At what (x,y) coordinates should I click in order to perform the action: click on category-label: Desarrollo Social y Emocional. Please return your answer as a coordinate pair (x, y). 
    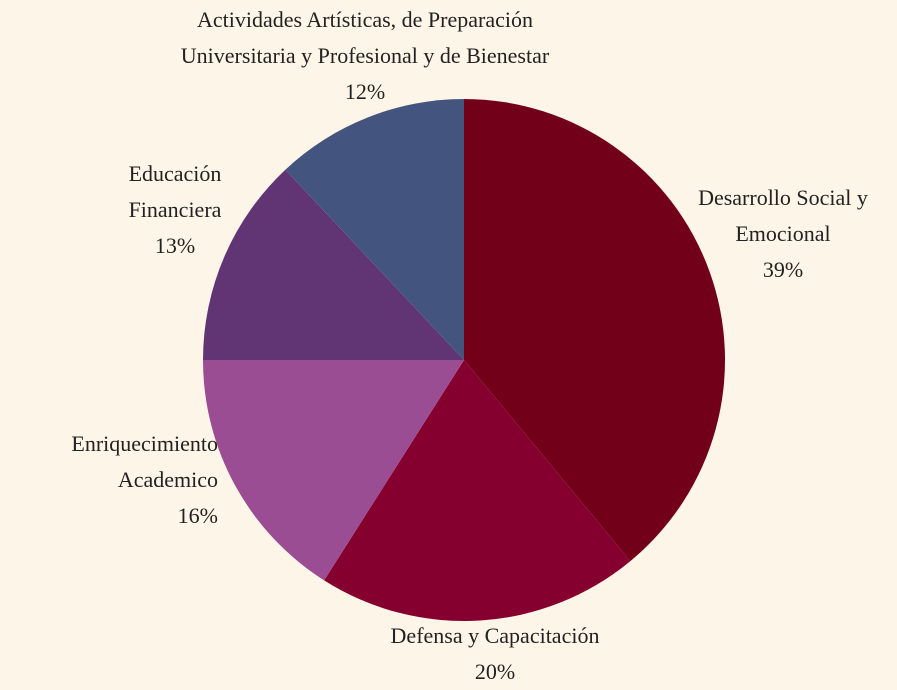
    Looking at the image, I should click on (783, 215).